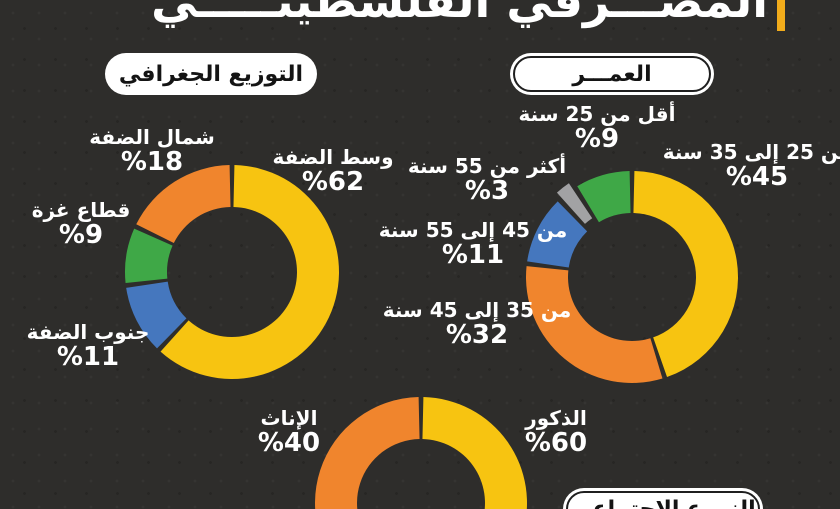 This screenshot has height=509, width=840. Describe the element at coordinates (459, 14) in the screenshot. I see `page-title: المصـــرفي الفلسطينـــــي` at that location.